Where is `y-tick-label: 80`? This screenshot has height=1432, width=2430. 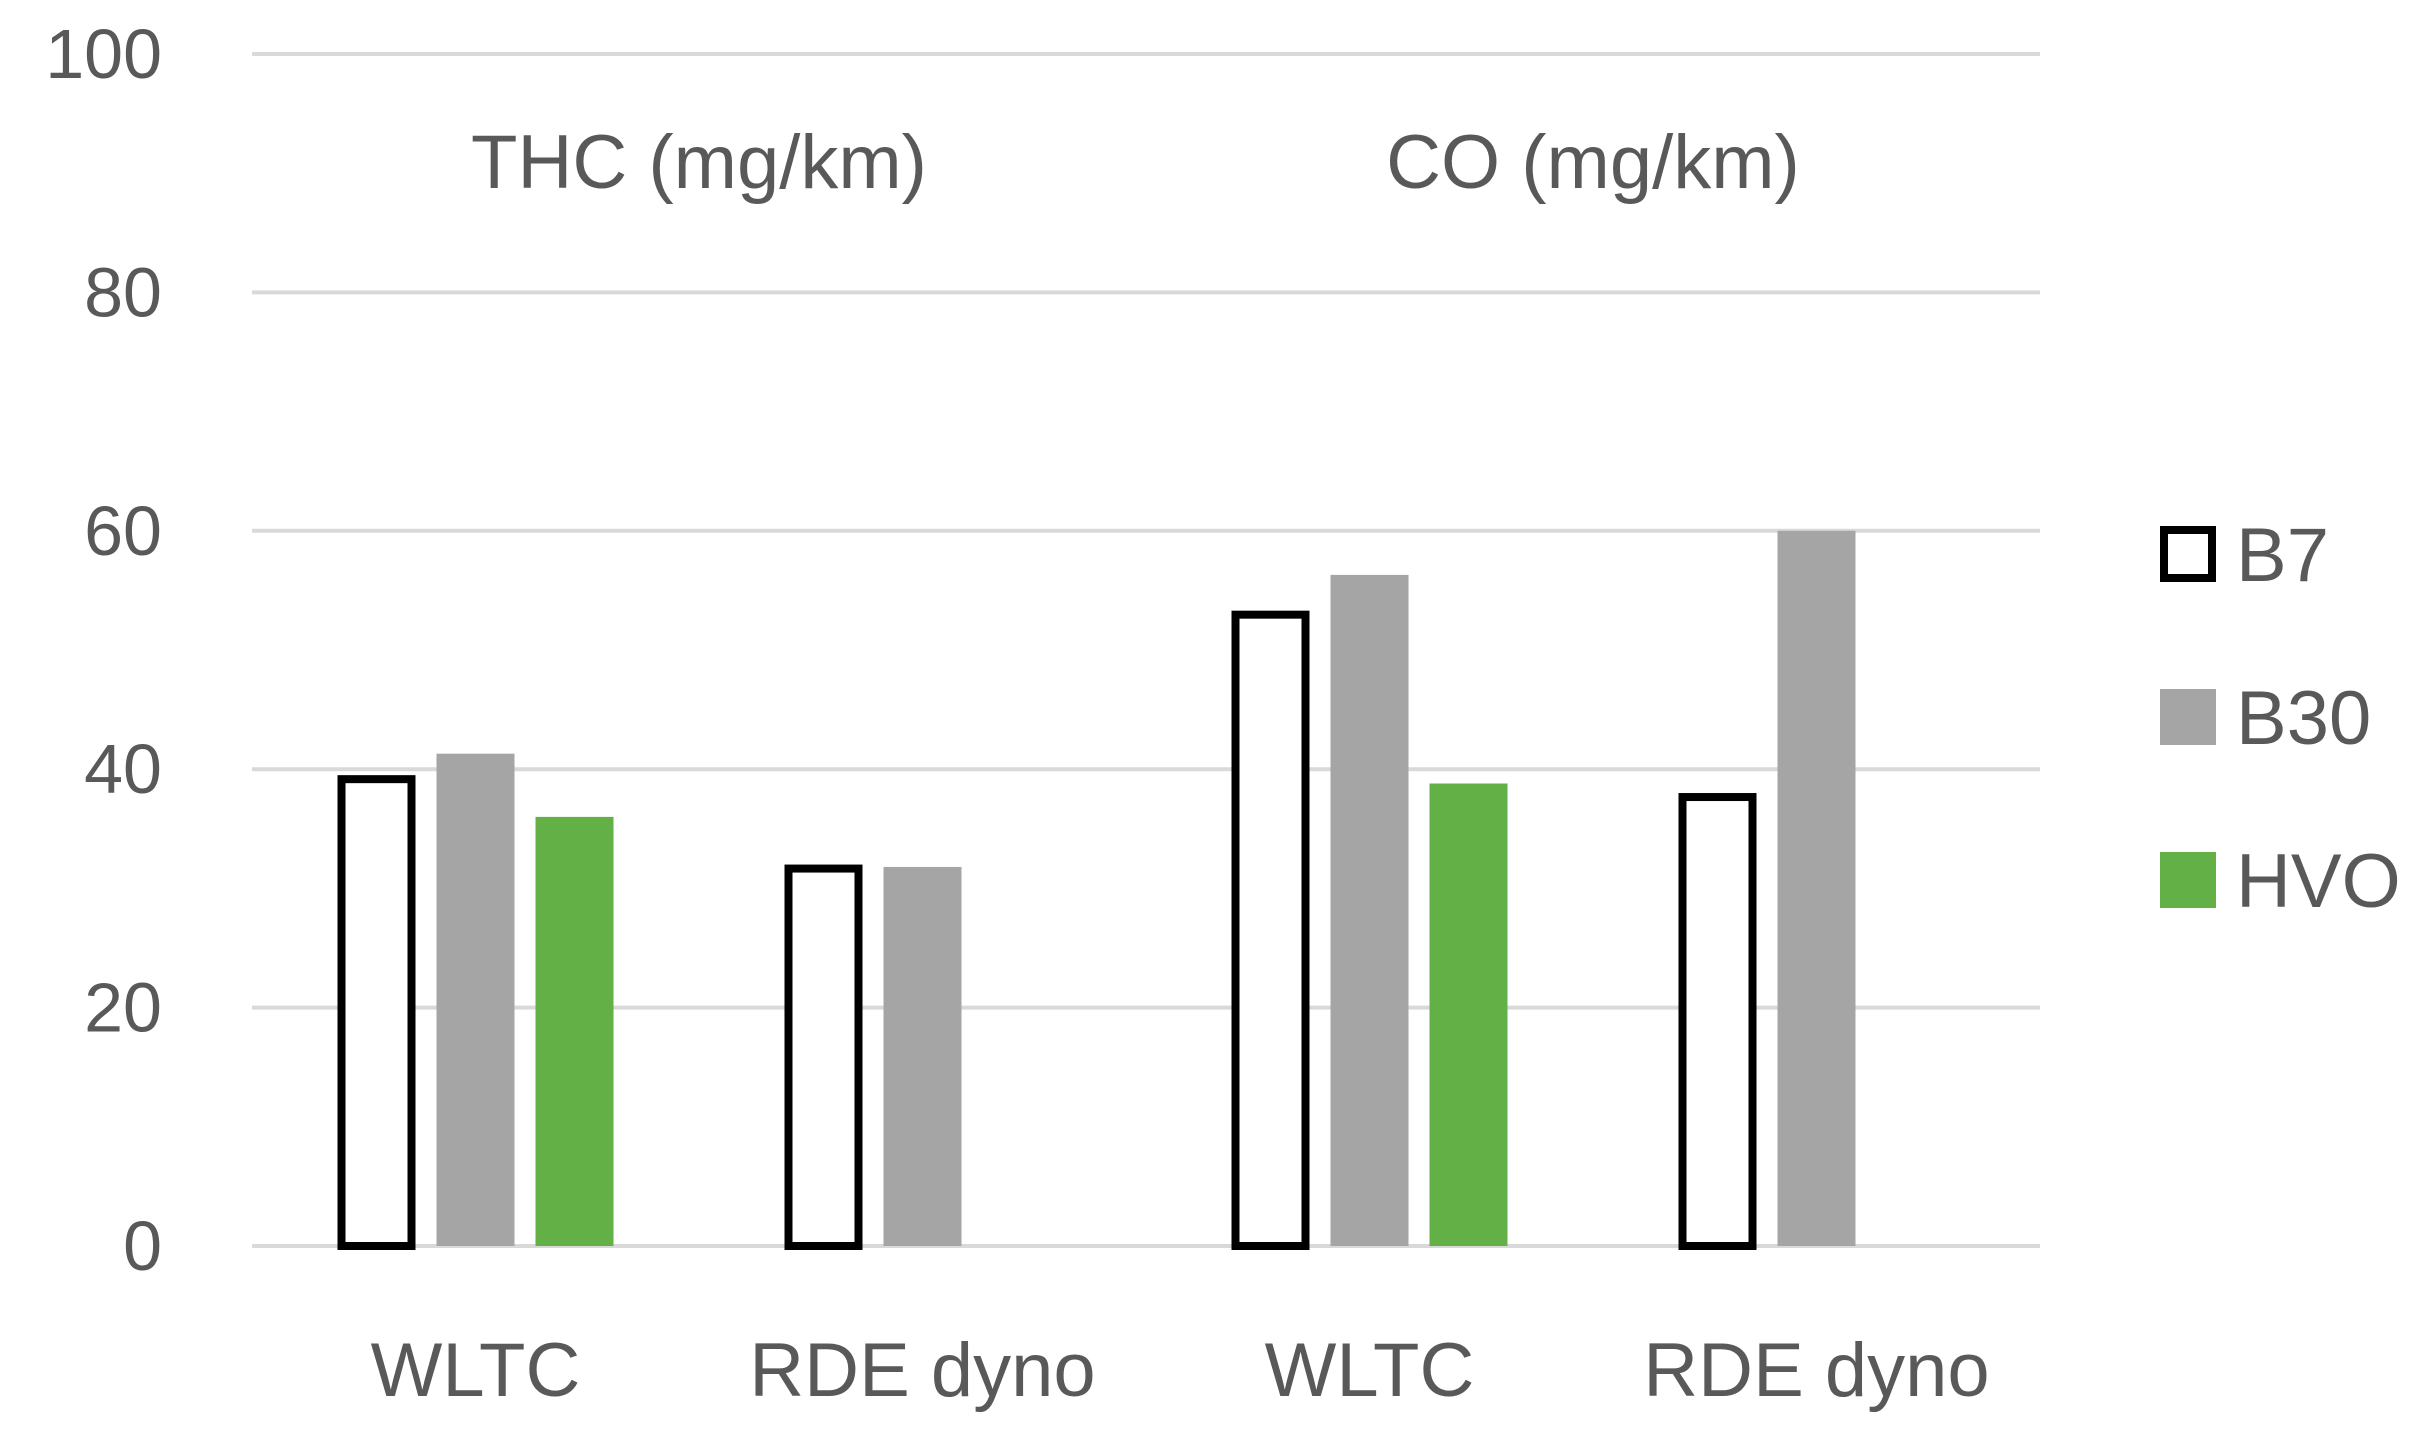 y-tick-label: 80 is located at coordinates (123, 292).